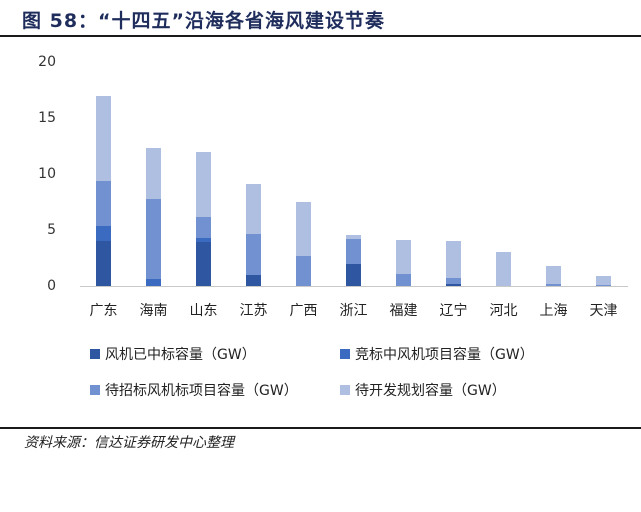 This screenshot has width=641, height=512. Describe the element at coordinates (51, 286) in the screenshot. I see `y-tick-label: 0` at that location.